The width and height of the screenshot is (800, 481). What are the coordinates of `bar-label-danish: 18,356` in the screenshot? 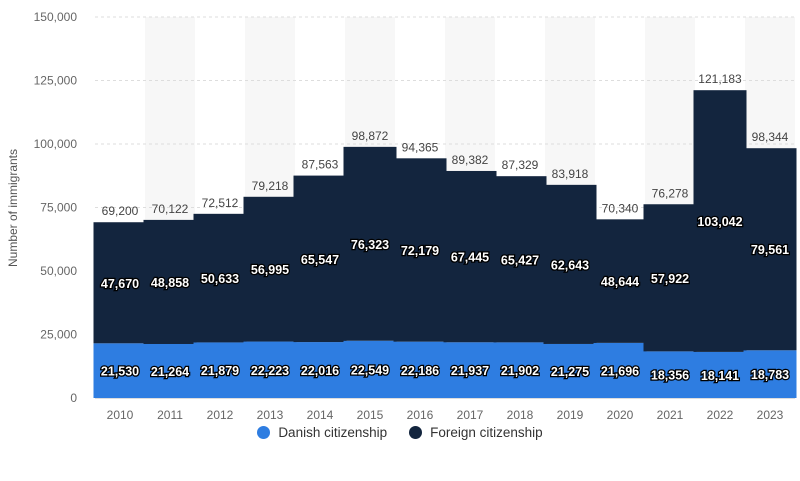 It's located at (670, 376).